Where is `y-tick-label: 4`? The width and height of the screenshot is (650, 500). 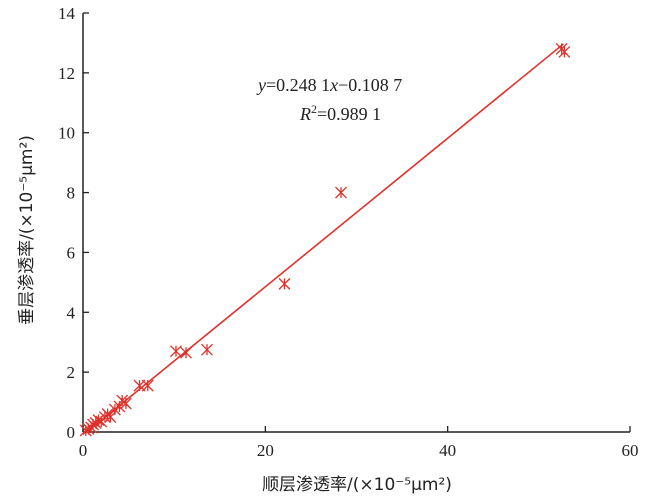 y-tick-label: 4 is located at coordinates (71, 312).